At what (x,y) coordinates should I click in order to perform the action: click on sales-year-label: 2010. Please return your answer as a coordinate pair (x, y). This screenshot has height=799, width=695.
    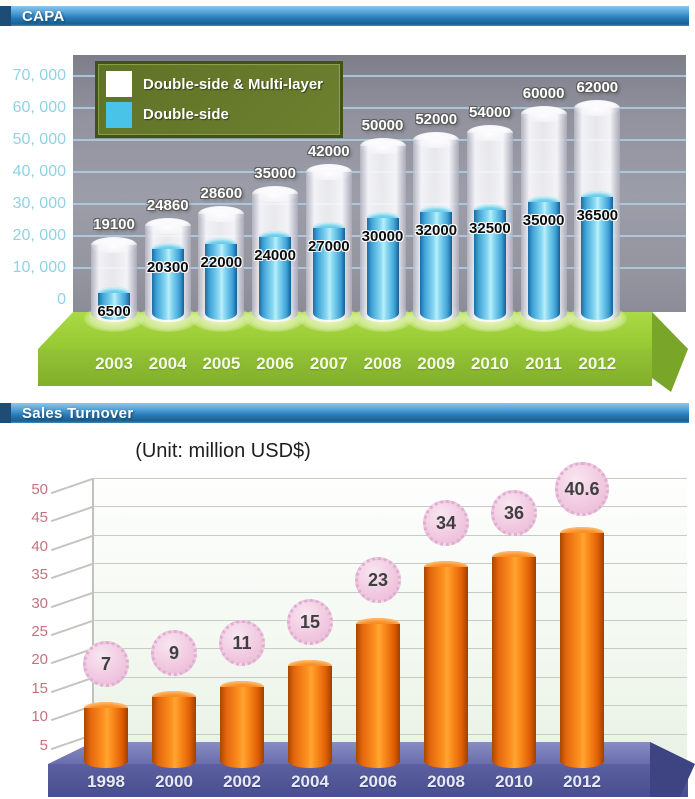
    Looking at the image, I should click on (514, 781).